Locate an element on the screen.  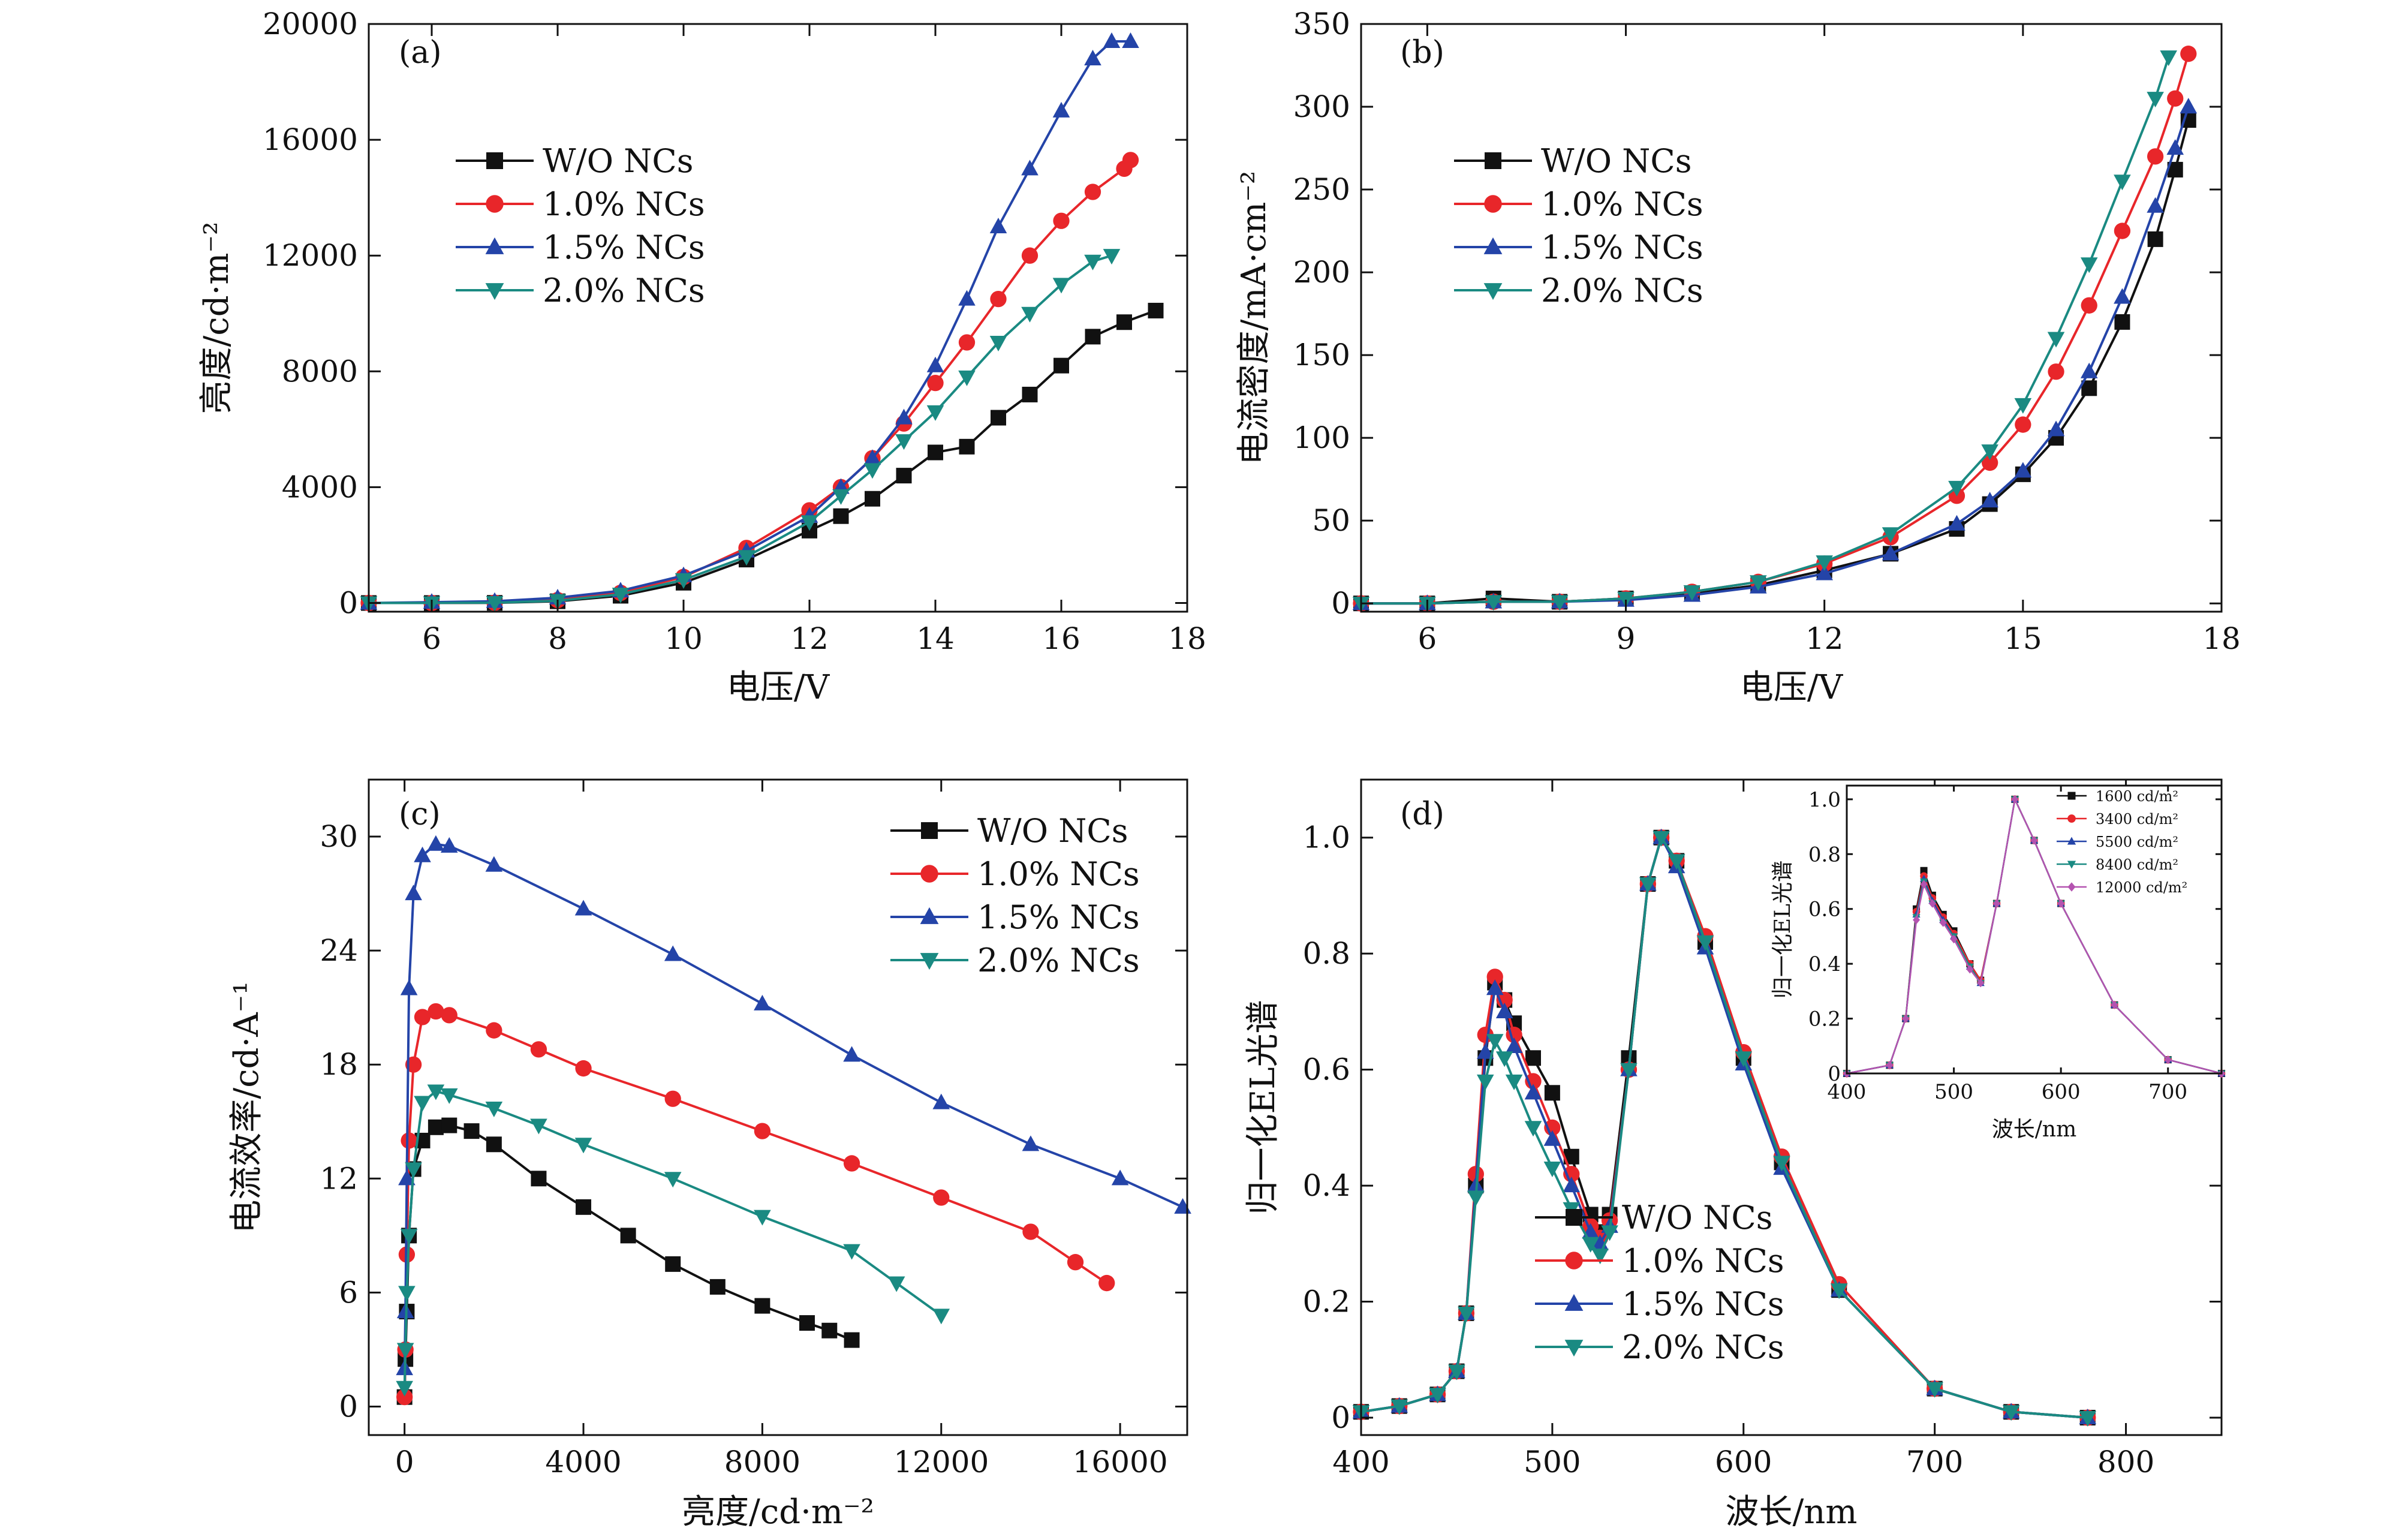
x-tick-label: 8000 is located at coordinates (762, 1462).